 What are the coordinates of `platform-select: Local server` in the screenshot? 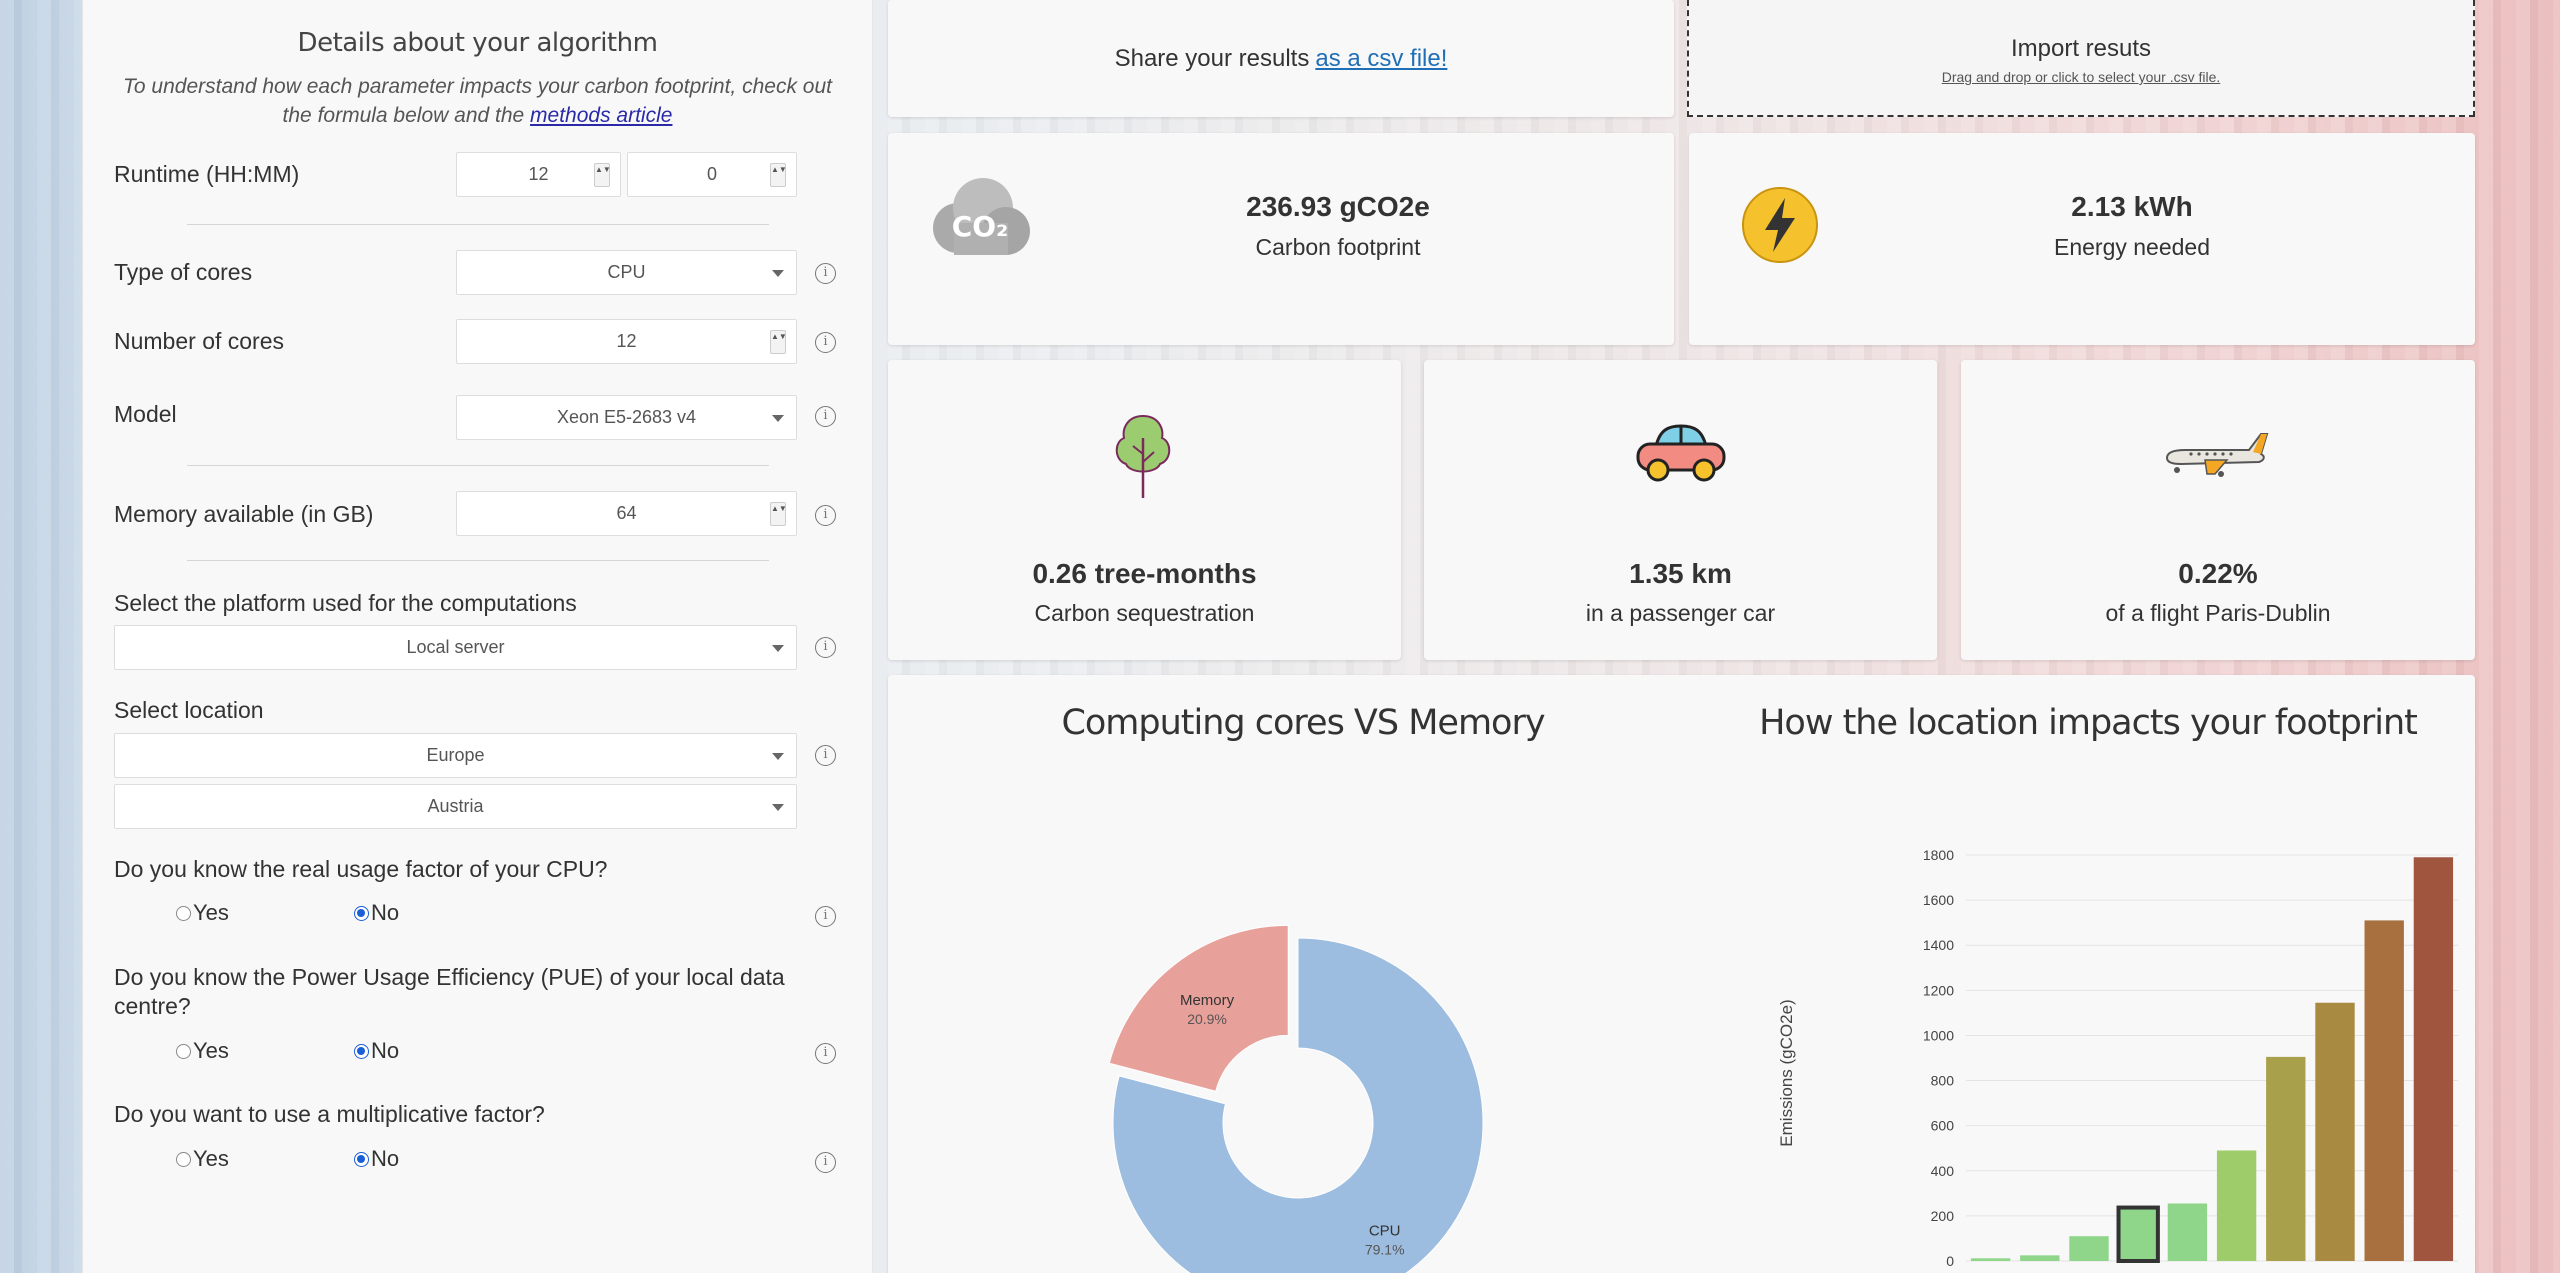 It's located at (455, 647).